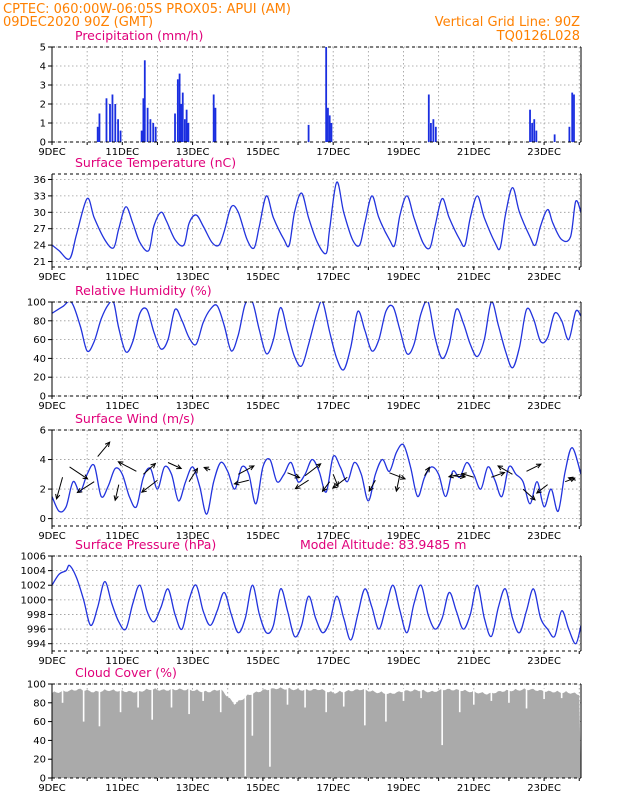  Describe the element at coordinates (507, 22) in the screenshot. I see `header-grid-line-note: Vertical Grid Line: 90Z` at that location.